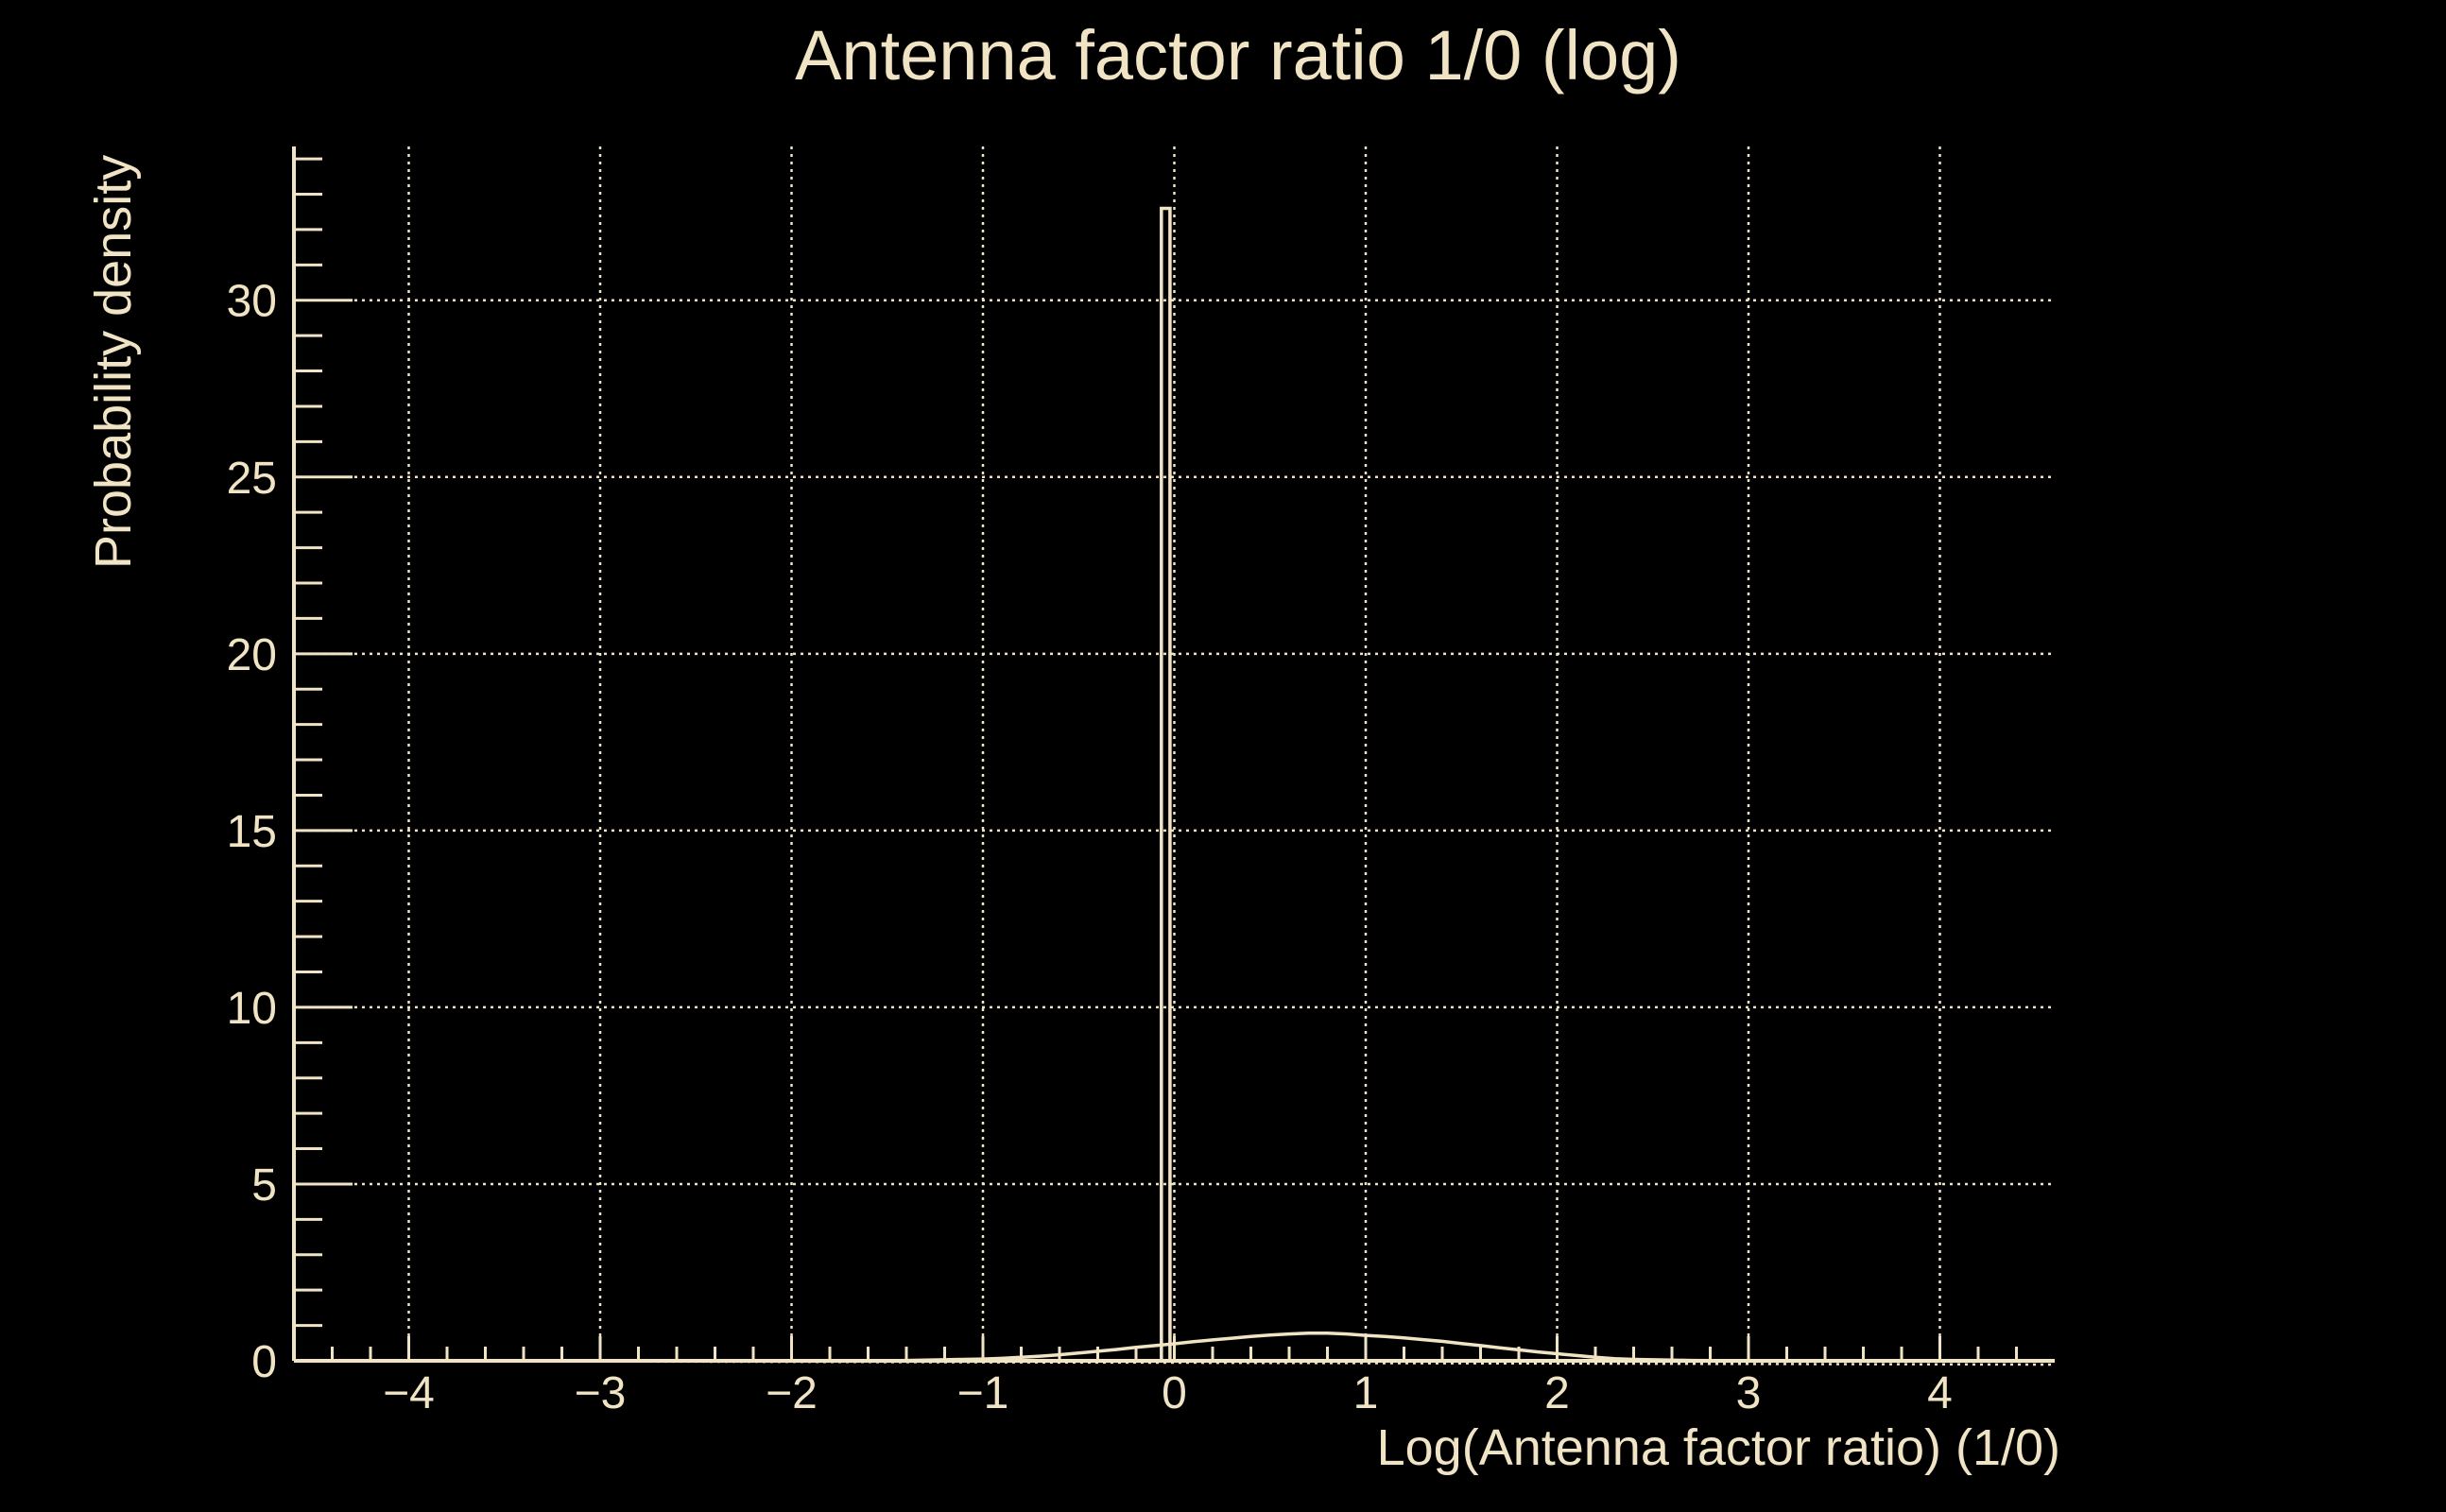  What do you see at coordinates (1238, 55) in the screenshot?
I see `chart-title: Antenna factor ratio 1/0 (log)` at bounding box center [1238, 55].